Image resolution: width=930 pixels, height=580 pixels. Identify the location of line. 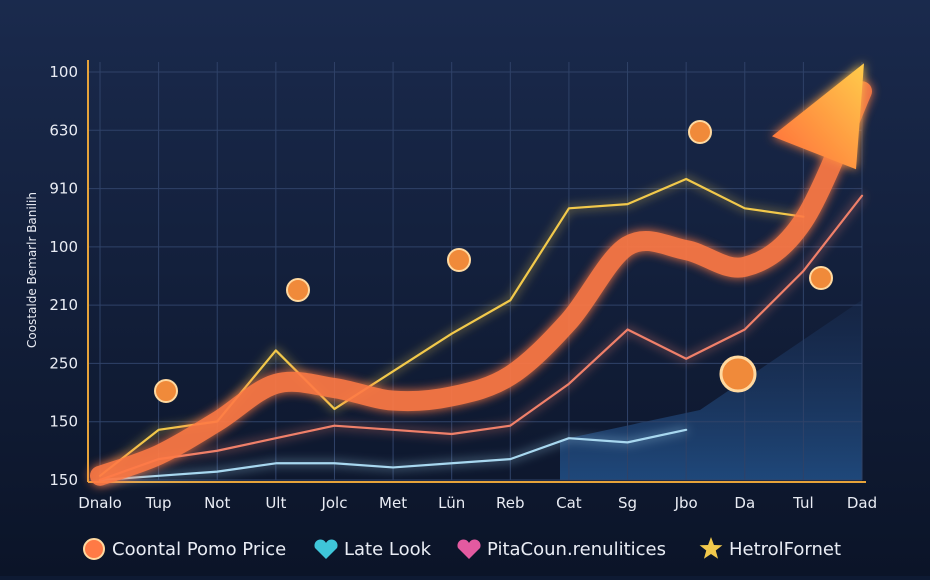
(393, 455).